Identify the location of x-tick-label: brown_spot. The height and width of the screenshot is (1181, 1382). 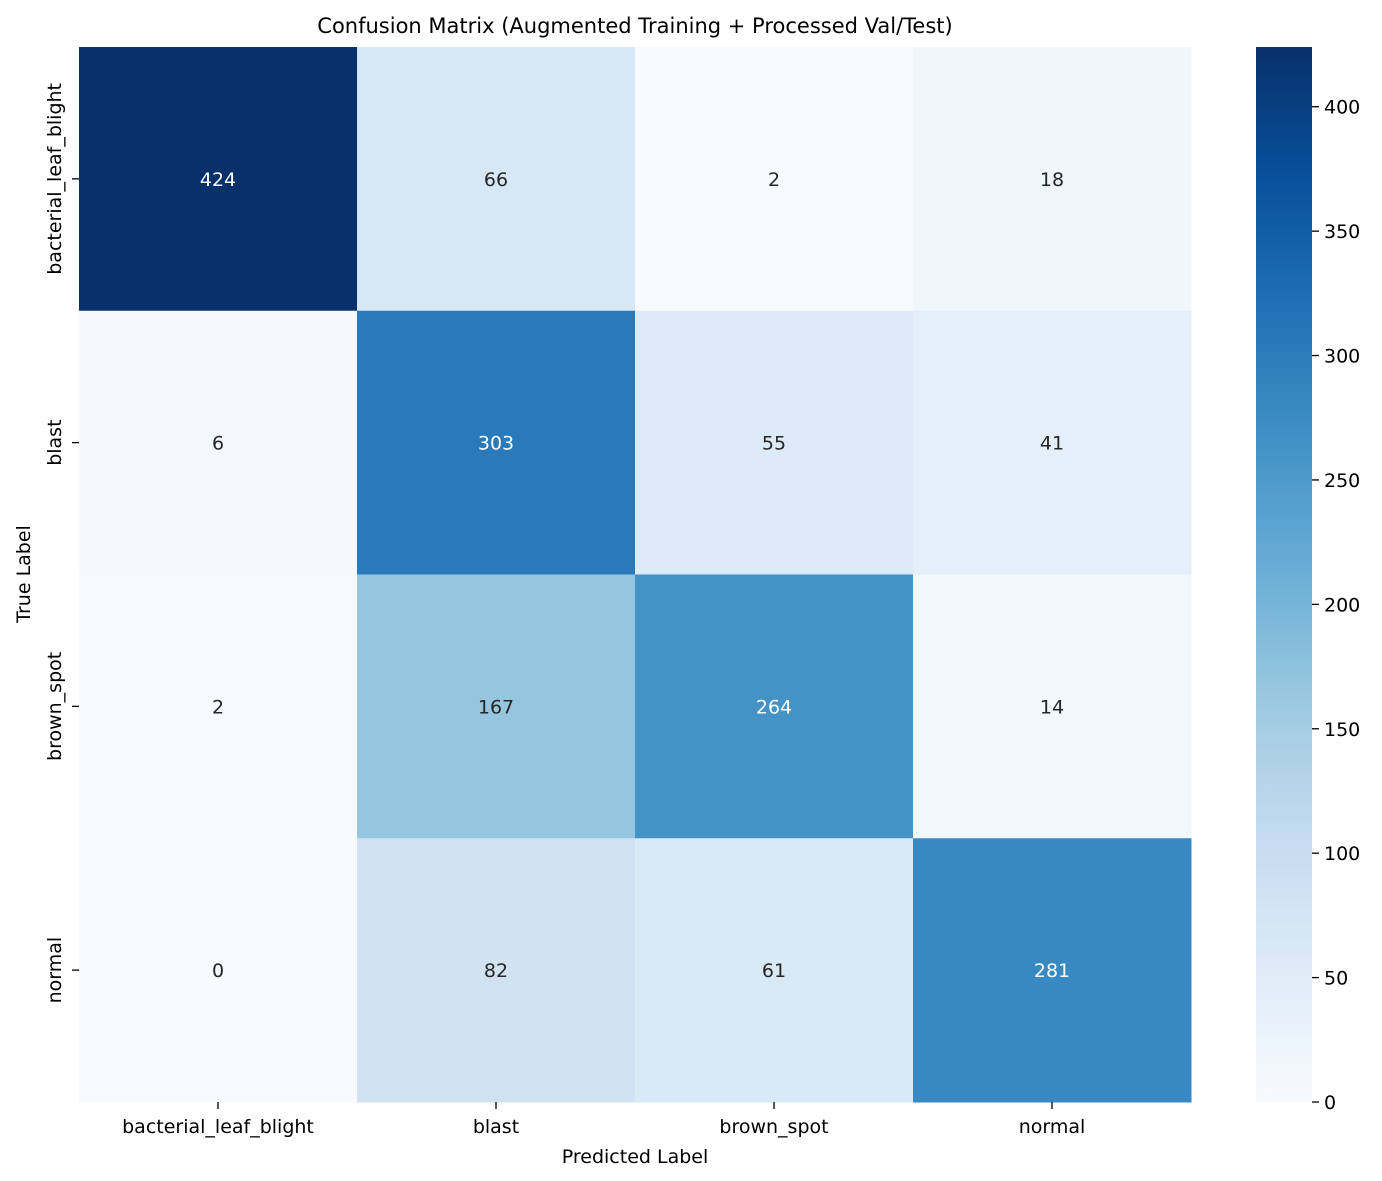
(773, 1127).